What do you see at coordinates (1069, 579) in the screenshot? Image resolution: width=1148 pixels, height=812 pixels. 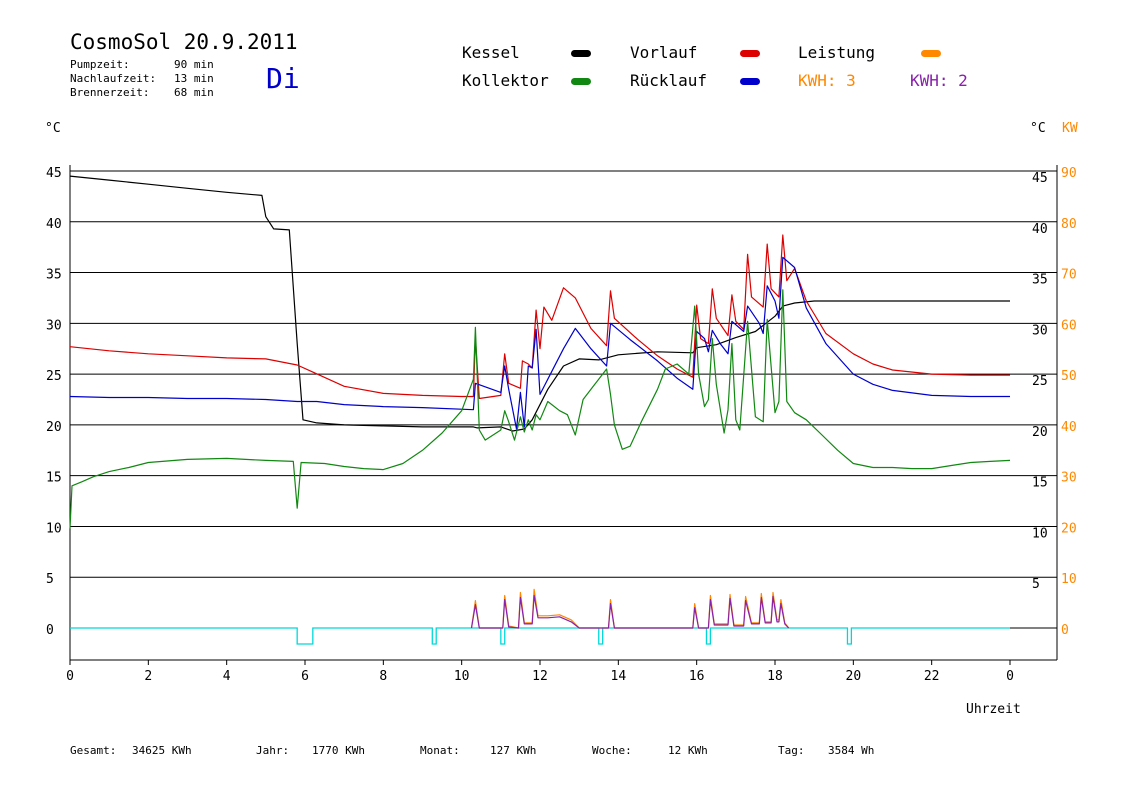 I see `kw-tick-10: 10` at bounding box center [1069, 579].